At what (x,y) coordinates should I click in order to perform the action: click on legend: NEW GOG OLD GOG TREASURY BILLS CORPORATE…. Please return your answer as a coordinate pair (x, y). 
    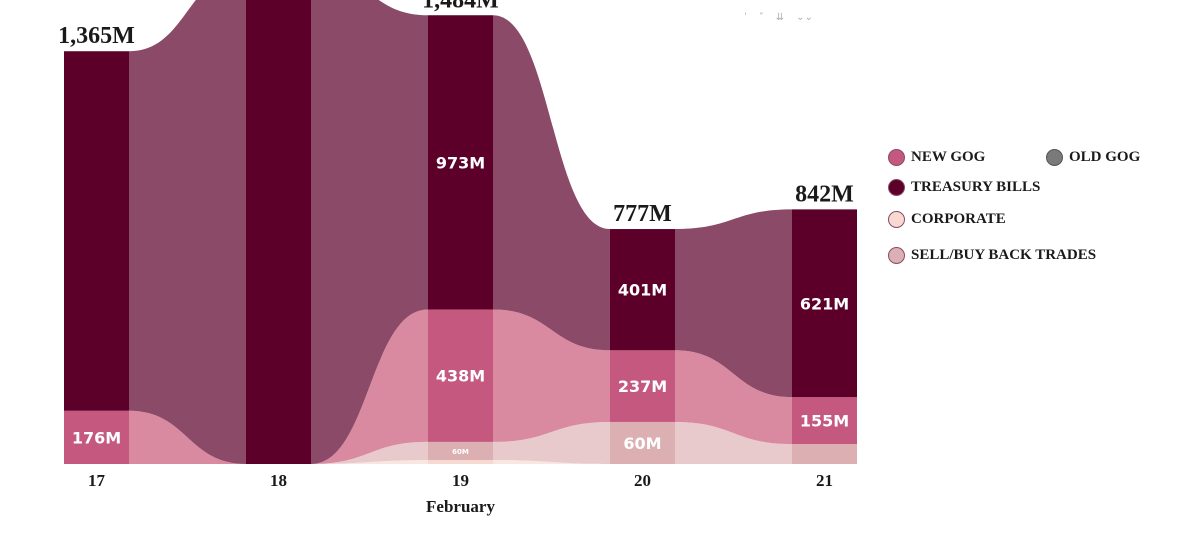
    Looking at the image, I should click on (1038, 211).